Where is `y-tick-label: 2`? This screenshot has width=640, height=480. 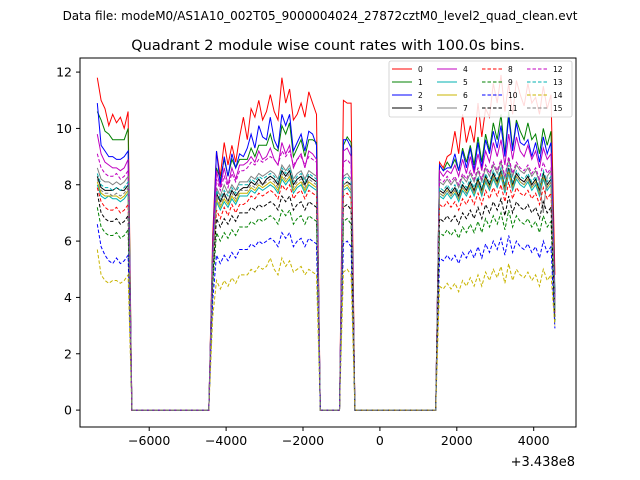
y-tick-label: 2 is located at coordinates (68, 353).